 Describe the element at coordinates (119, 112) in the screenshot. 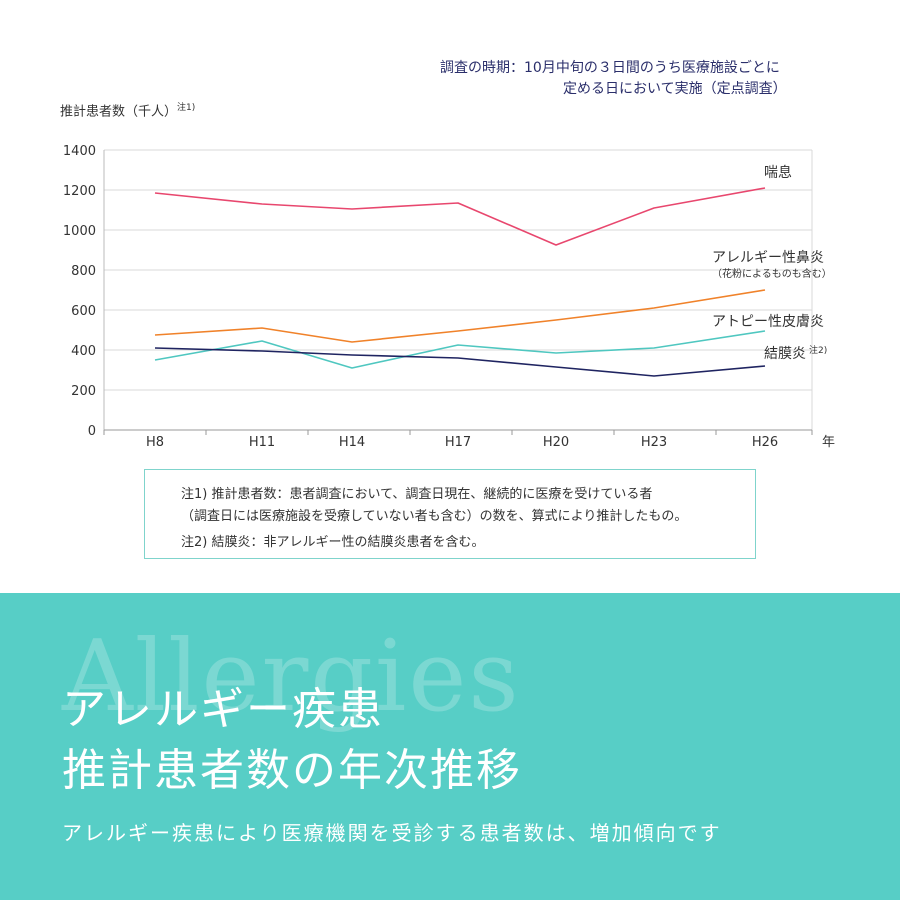

I see `y-axis-label-text: 推計患者数（千人）` at that location.